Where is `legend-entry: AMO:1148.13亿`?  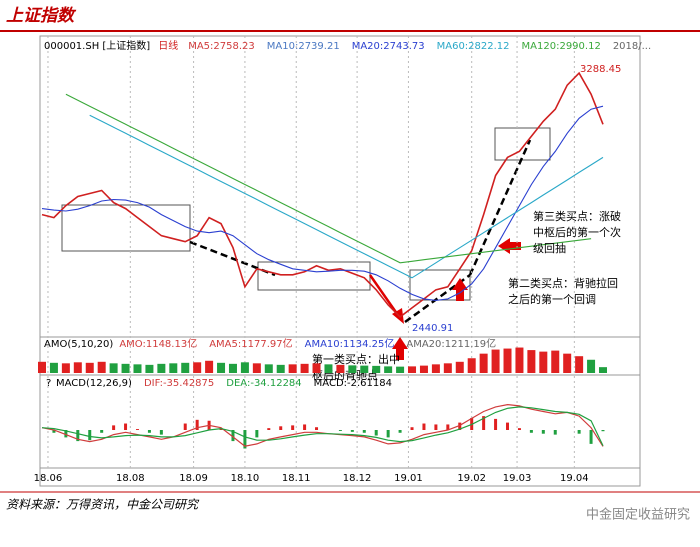 legend-entry: AMO:1148.13亿 is located at coordinates (158, 343).